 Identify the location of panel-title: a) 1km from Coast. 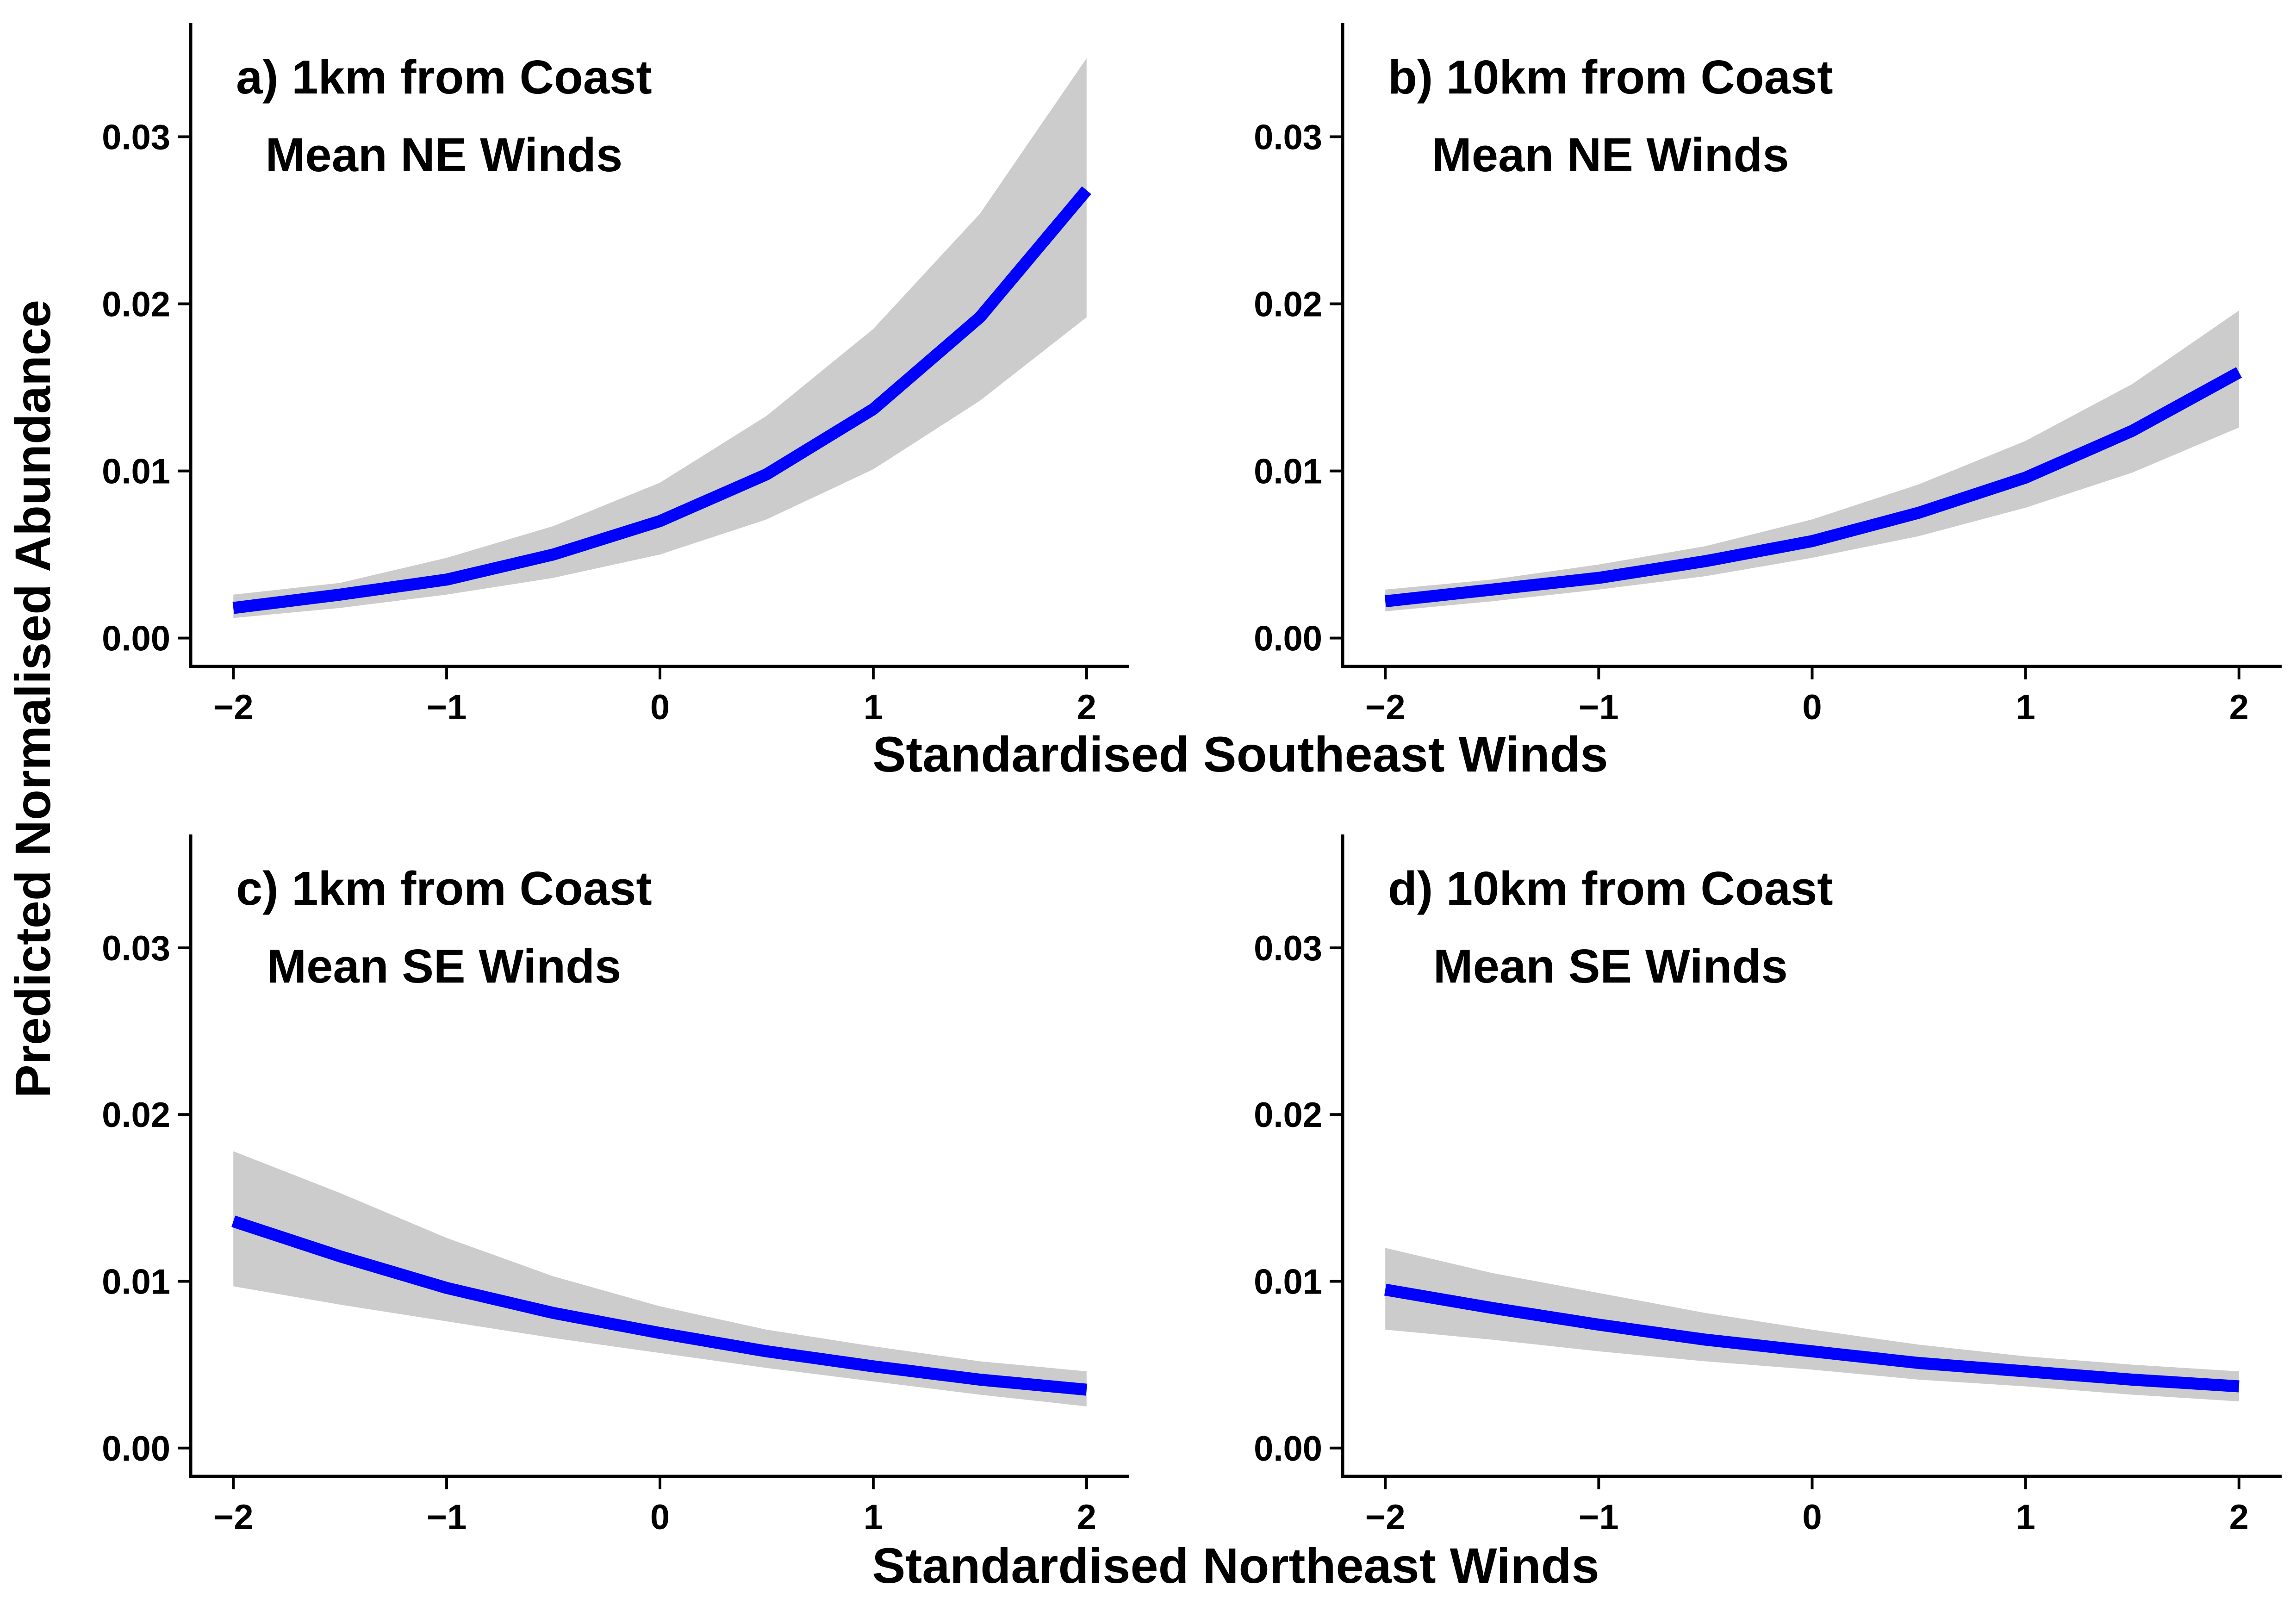
(444, 77).